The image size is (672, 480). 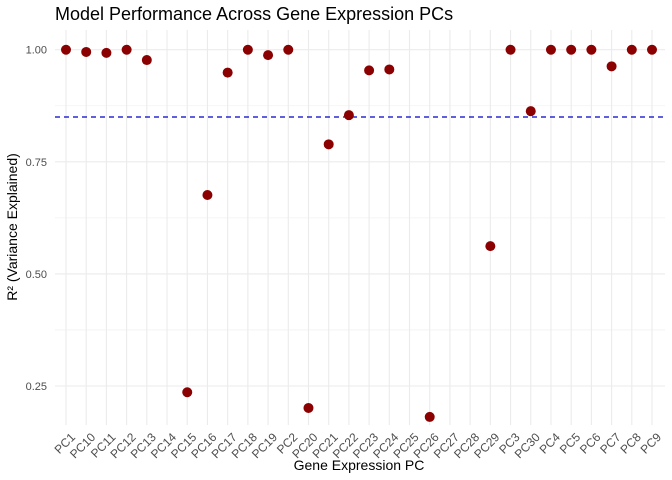 What do you see at coordinates (66, 49) in the screenshot?
I see `data-point-pc1` at bounding box center [66, 49].